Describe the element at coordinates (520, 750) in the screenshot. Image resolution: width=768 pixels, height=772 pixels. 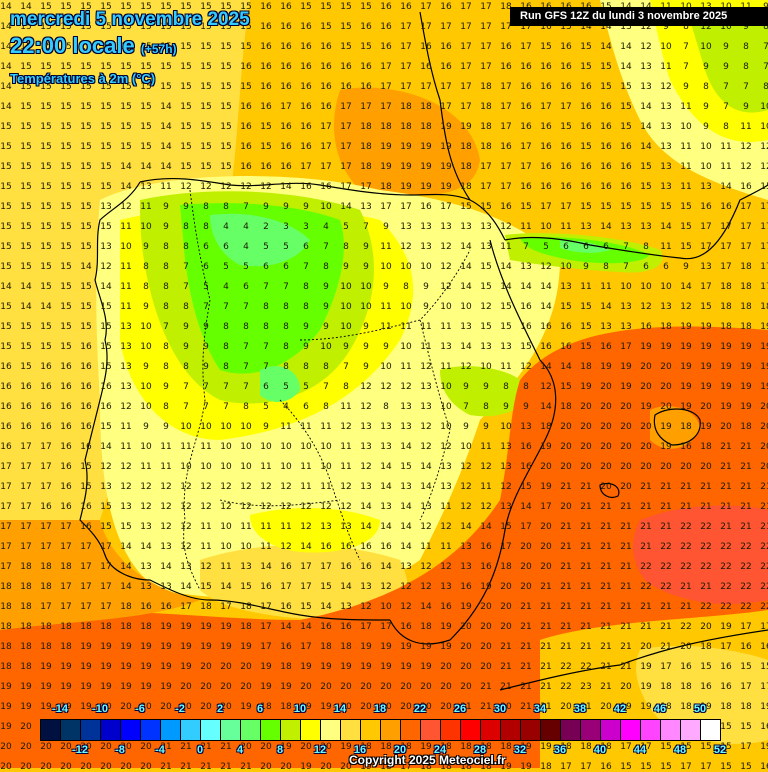
I see `colorbar-tick-label: 32` at that location.